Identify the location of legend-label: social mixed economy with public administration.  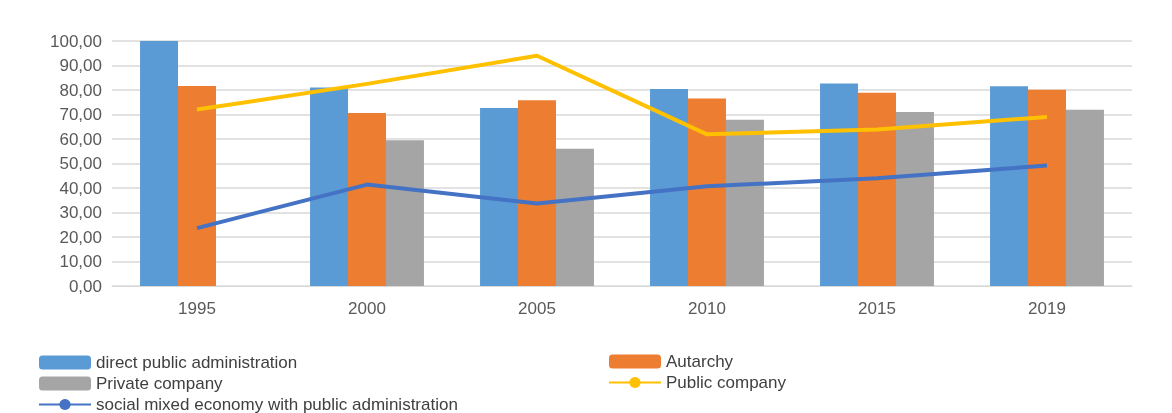
(277, 404).